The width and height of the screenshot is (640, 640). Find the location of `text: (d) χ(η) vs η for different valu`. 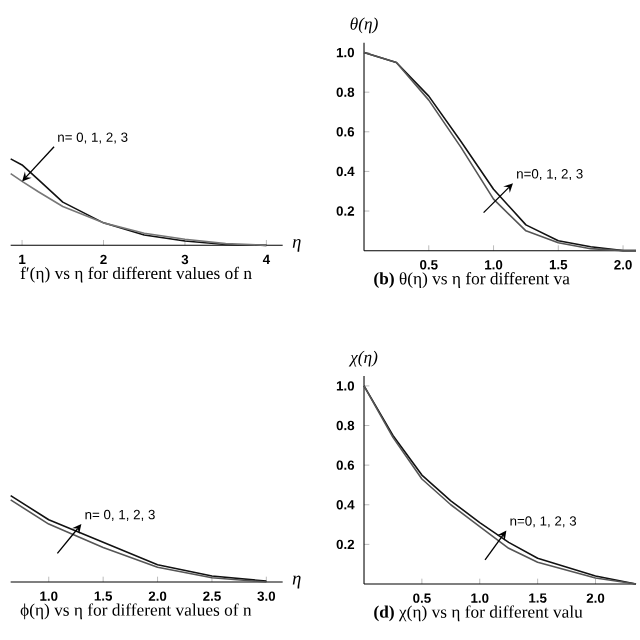

text: (d) χ(η) vs η for different valu is located at coordinates (478, 613).